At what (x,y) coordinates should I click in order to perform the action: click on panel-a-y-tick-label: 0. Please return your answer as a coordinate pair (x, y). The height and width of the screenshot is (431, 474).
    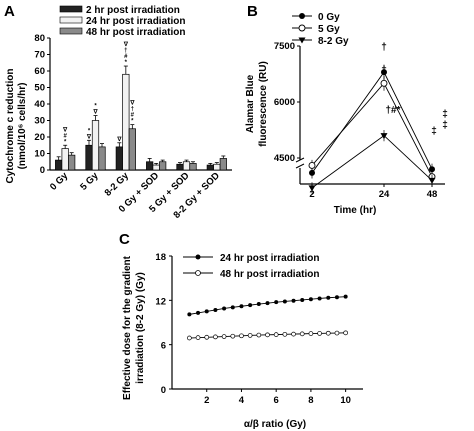
    Looking at the image, I should click on (42, 170).